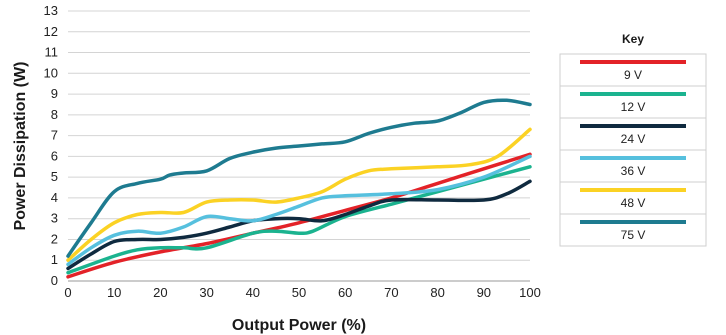  I want to click on legend-title: Key, so click(633, 39).